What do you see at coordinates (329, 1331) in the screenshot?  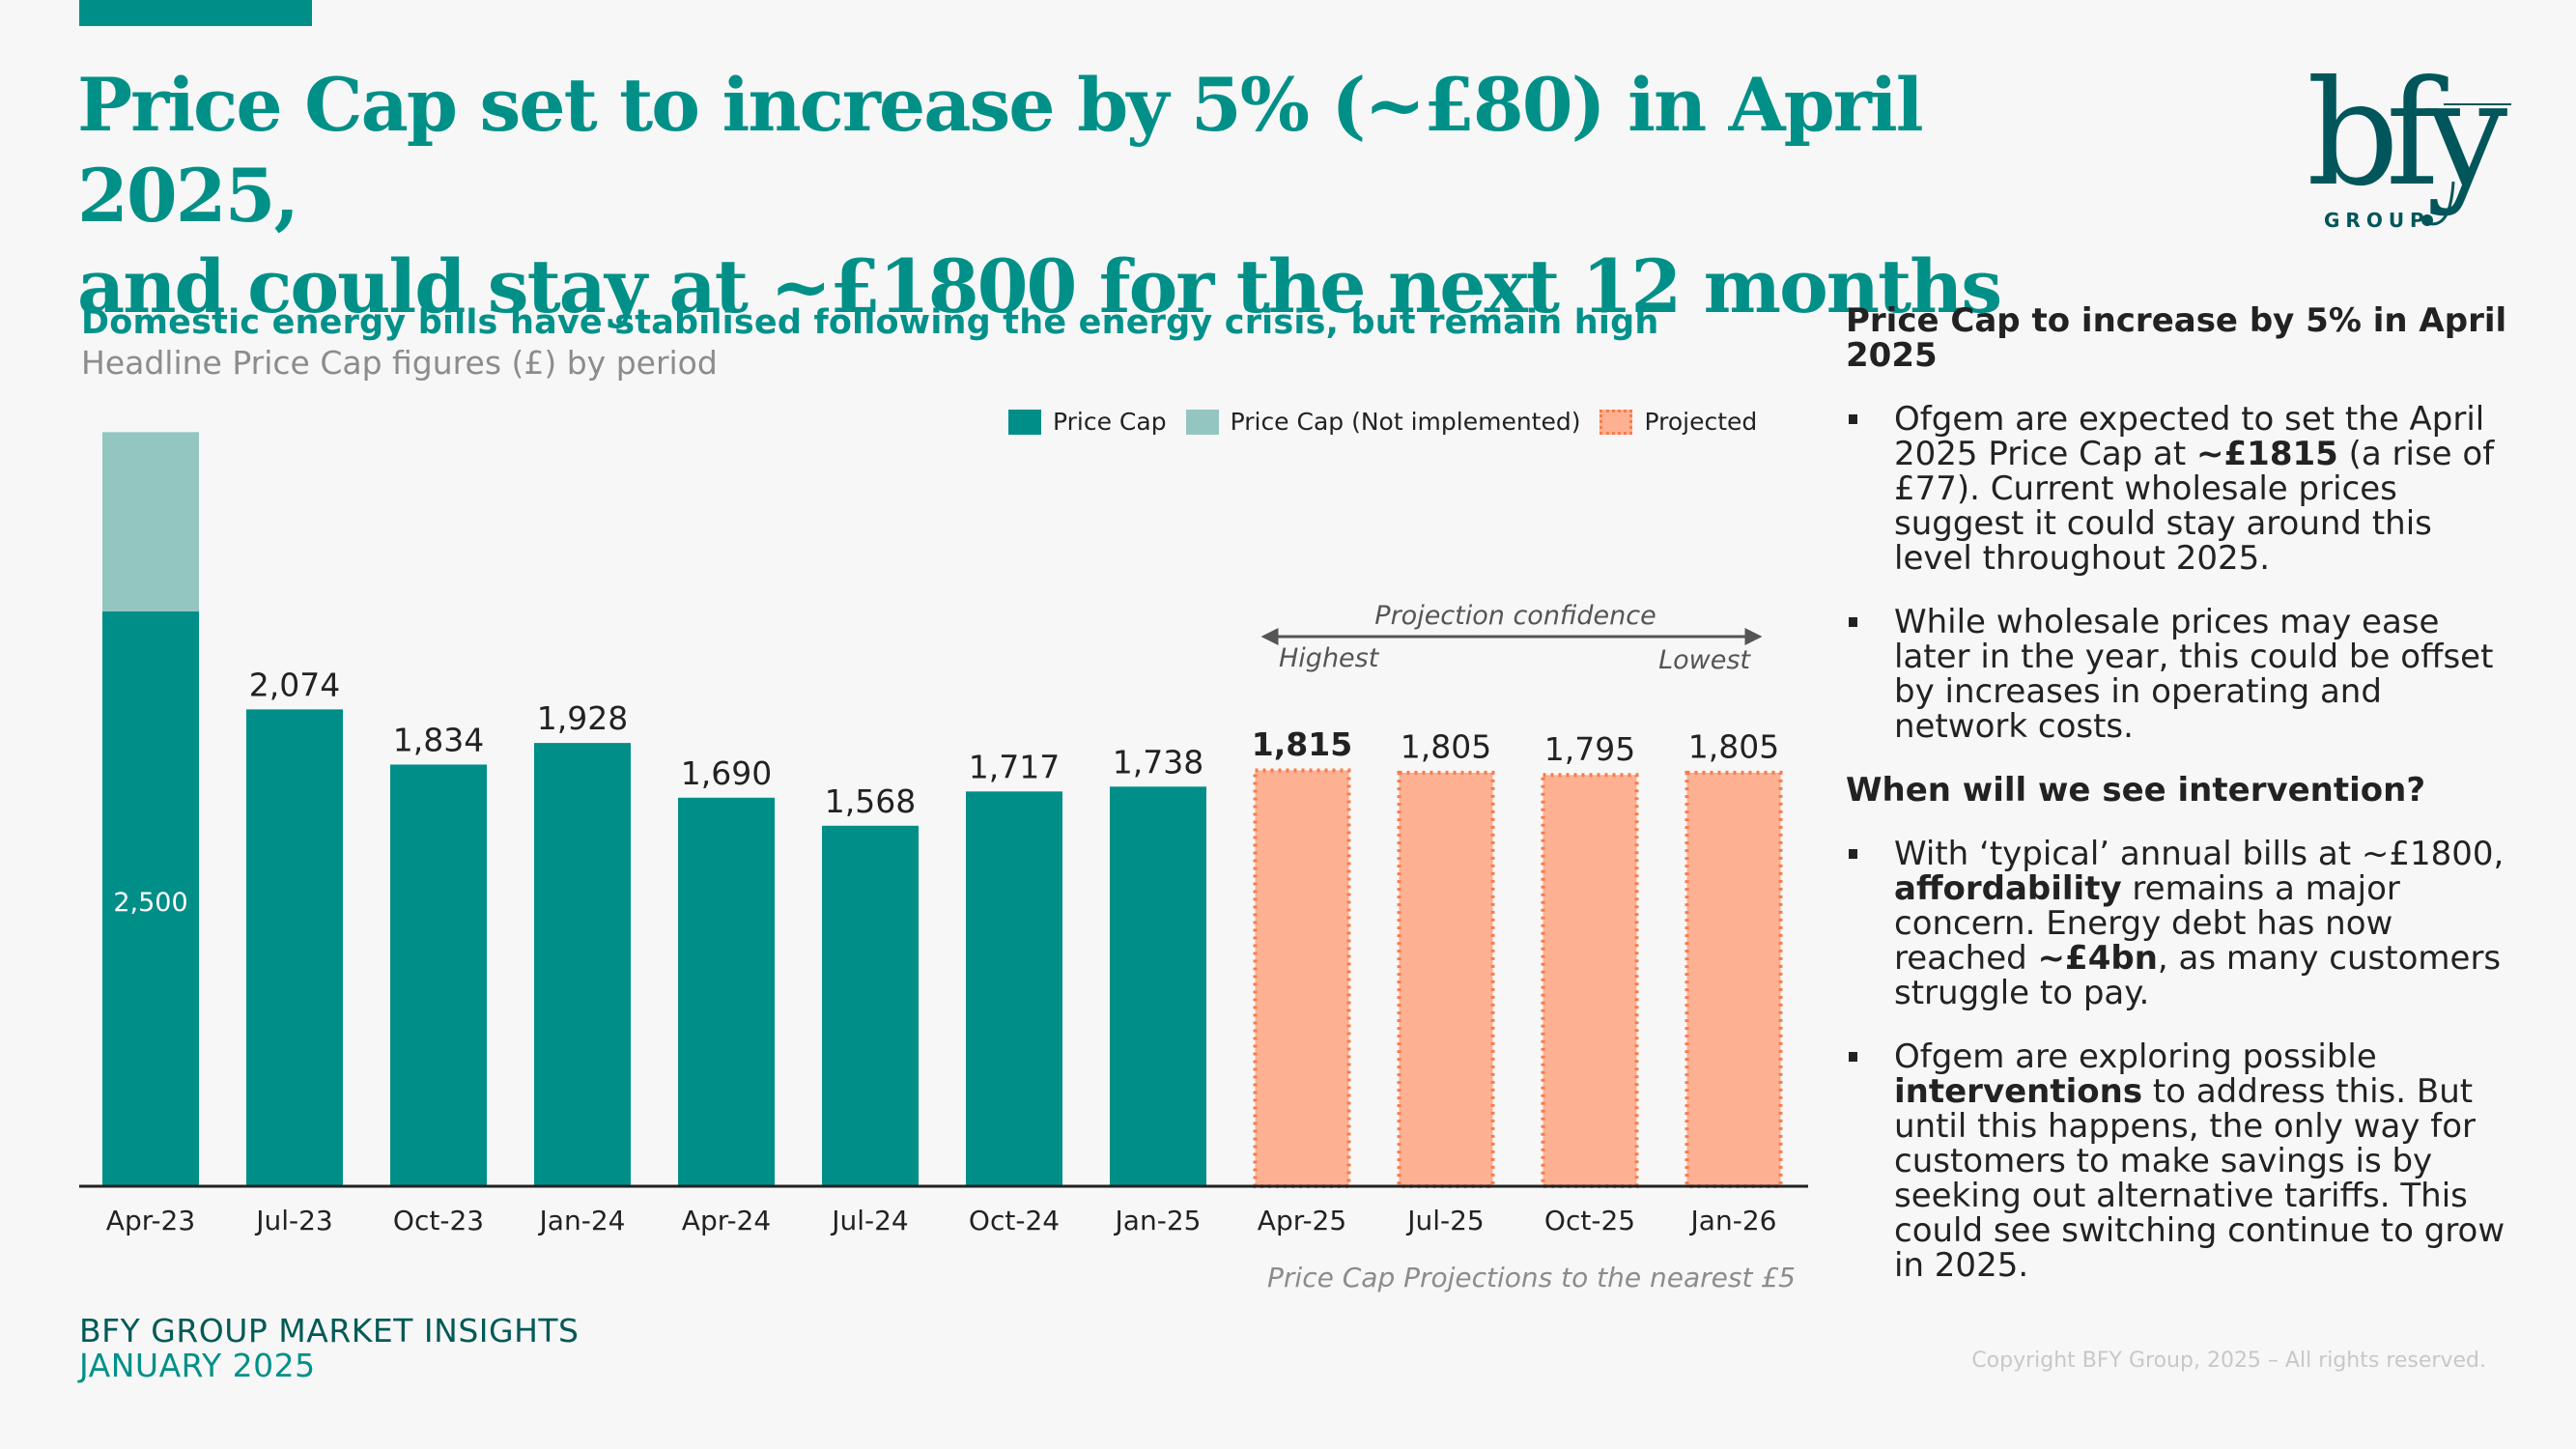 I see `footer-publication: BFY GROUP MARKET INSIGHTS` at bounding box center [329, 1331].